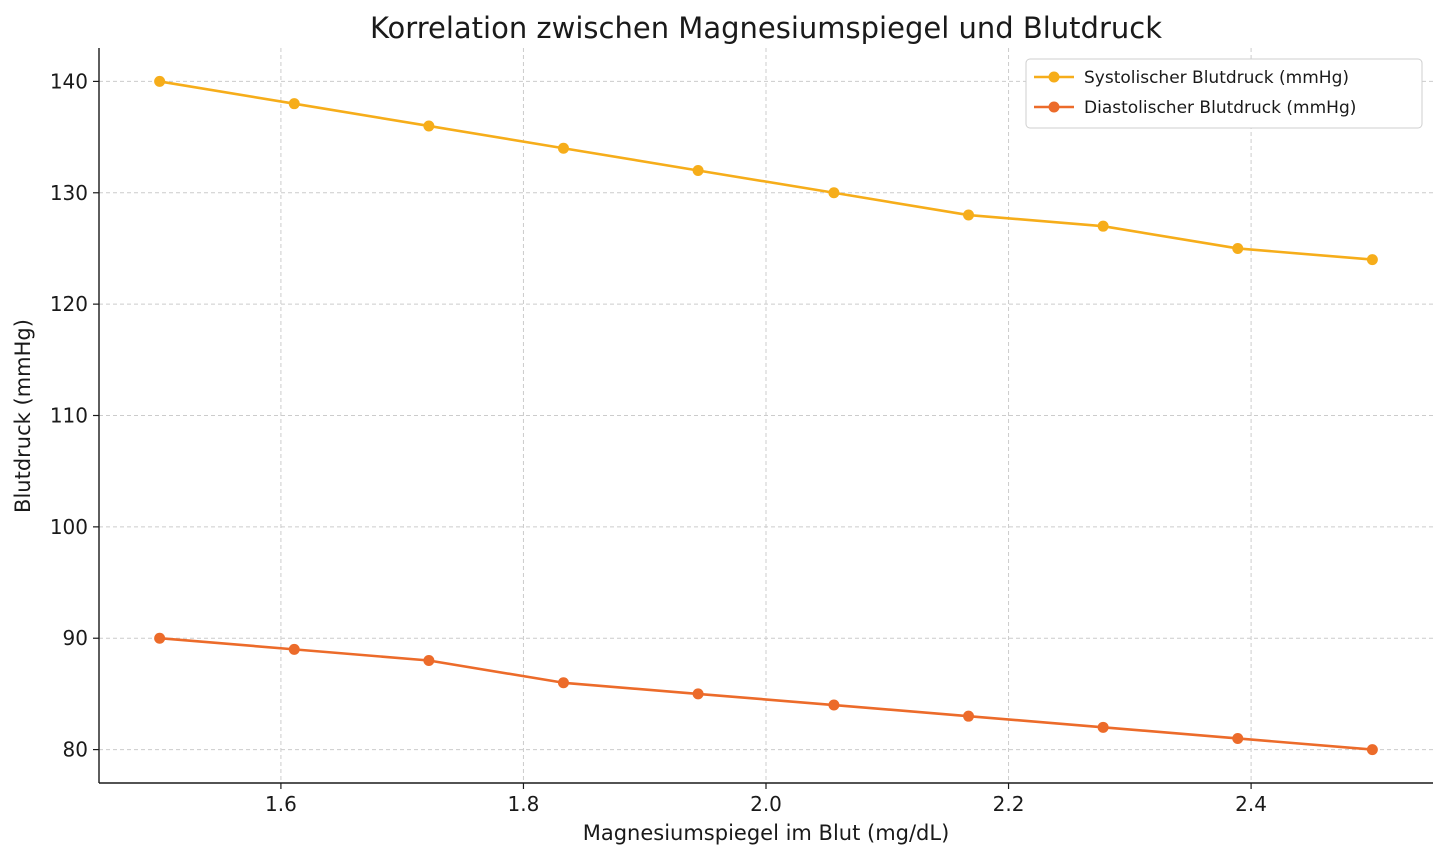 This screenshot has height=856, width=1444. I want to click on x-tick-label: 2.2, so click(1009, 804).